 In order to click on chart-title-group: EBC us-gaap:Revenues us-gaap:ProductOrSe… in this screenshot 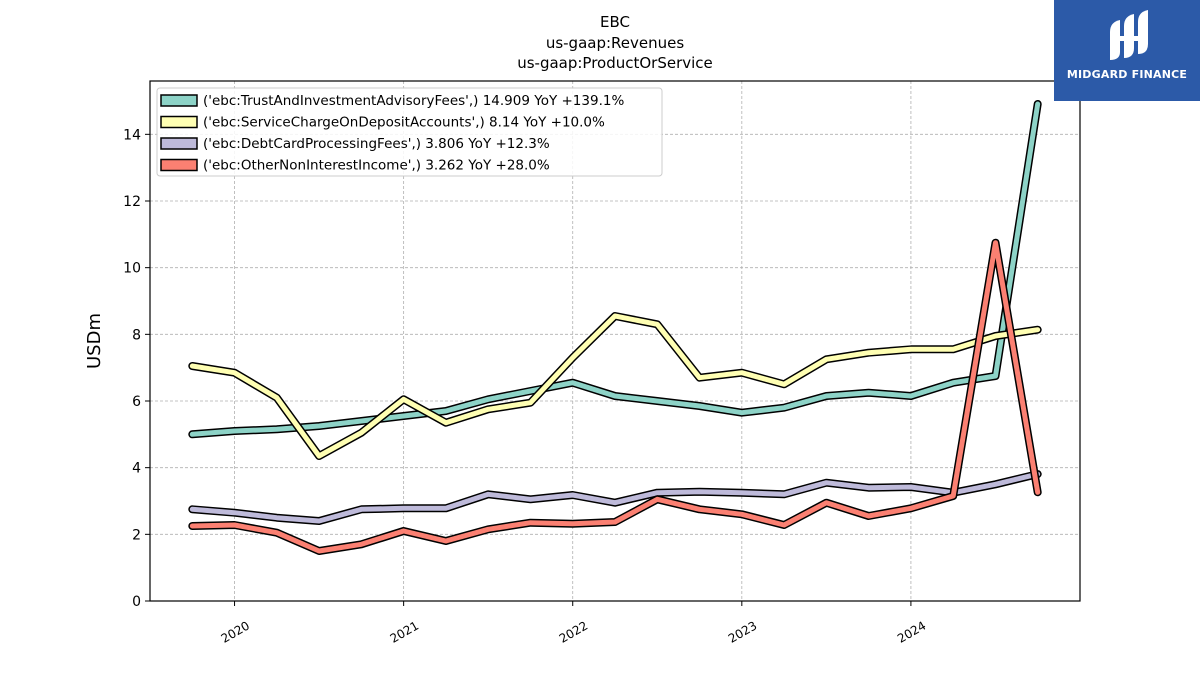, I will do `click(615, 42)`.